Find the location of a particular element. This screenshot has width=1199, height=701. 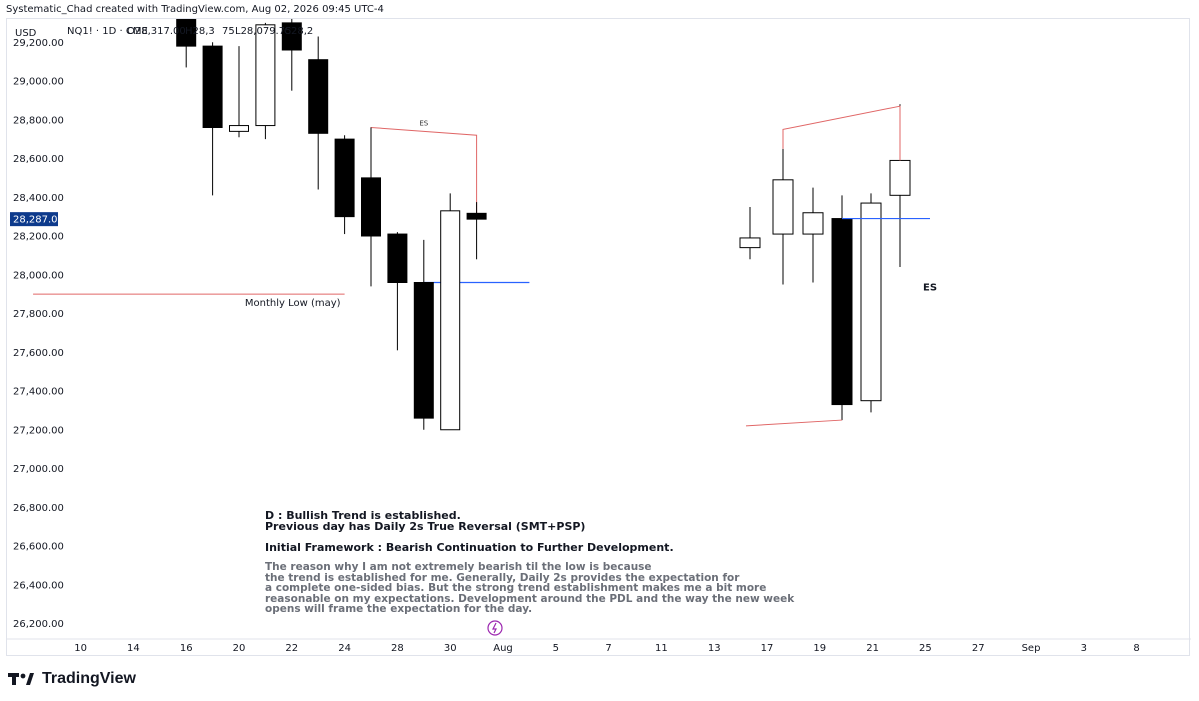

es-candle-4-body is located at coordinates (871, 302).